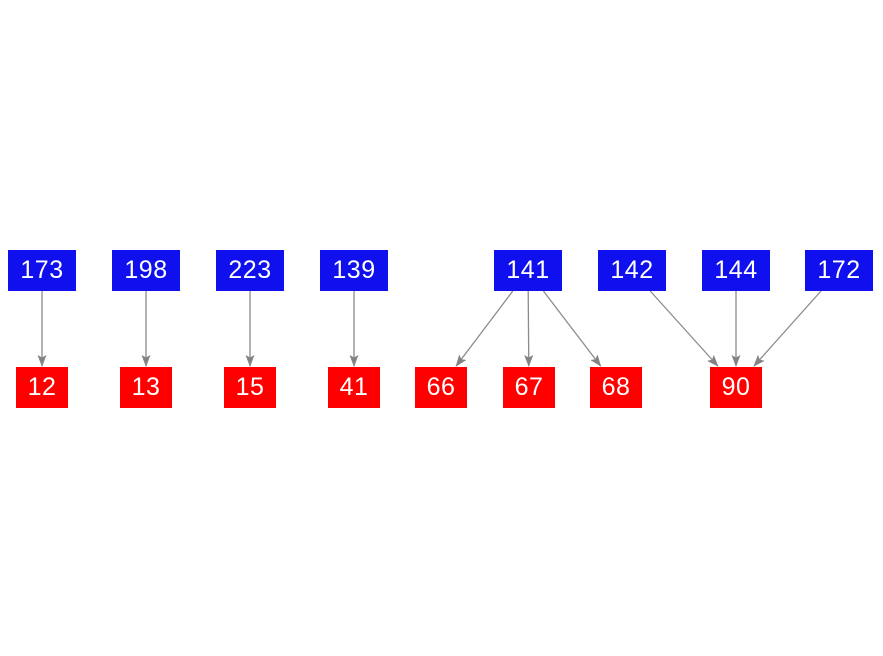  I want to click on graph-node-139: 139, so click(354, 270).